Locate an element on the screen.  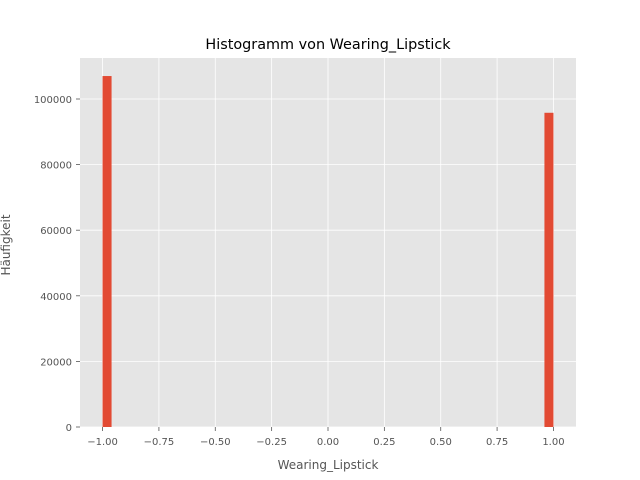
y-tick-label: 100000 is located at coordinates (53, 100).